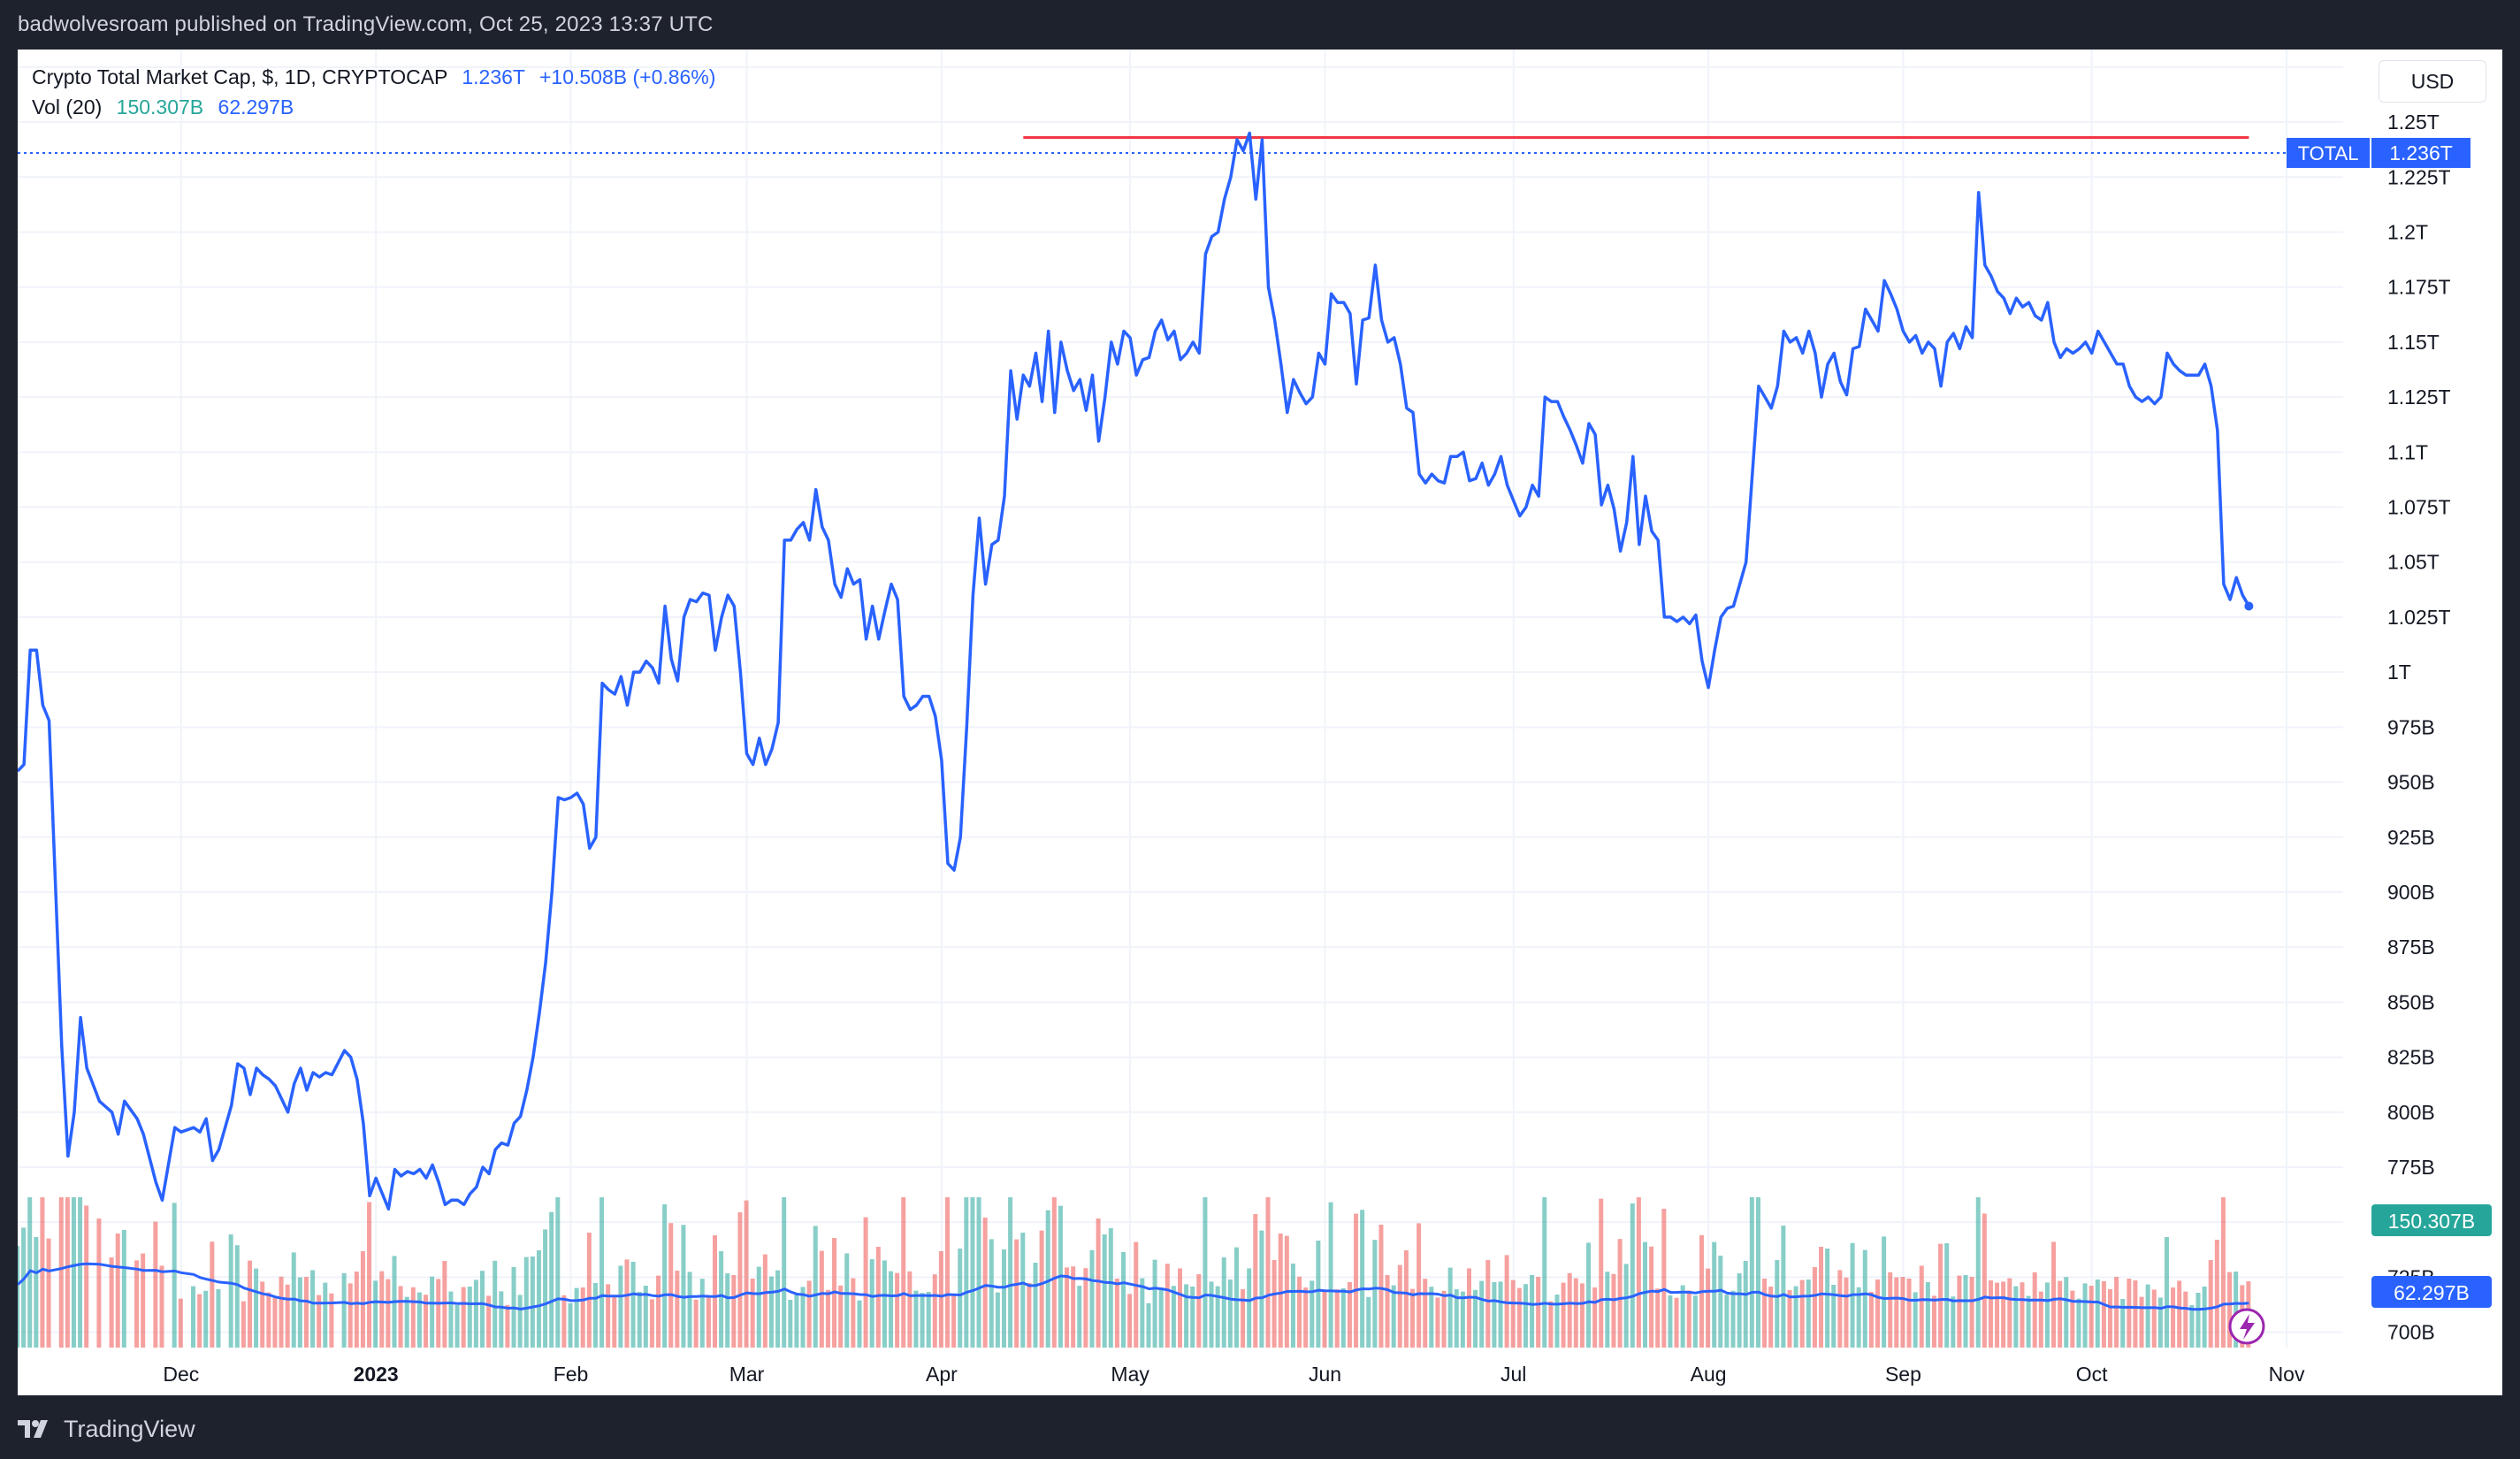 This screenshot has height=1459, width=2520. Describe the element at coordinates (1325, 1374) in the screenshot. I see `x-tick-label: Jun` at that location.